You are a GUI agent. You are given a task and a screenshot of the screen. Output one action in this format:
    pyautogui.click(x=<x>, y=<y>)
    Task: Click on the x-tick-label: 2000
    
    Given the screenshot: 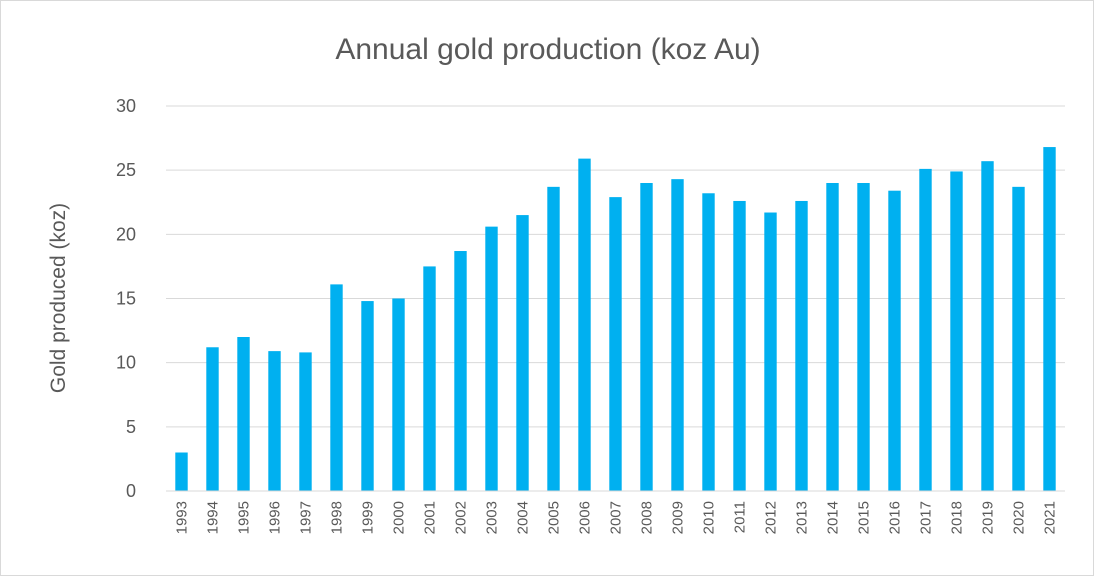 What is the action you would take?
    pyautogui.click(x=399, y=517)
    